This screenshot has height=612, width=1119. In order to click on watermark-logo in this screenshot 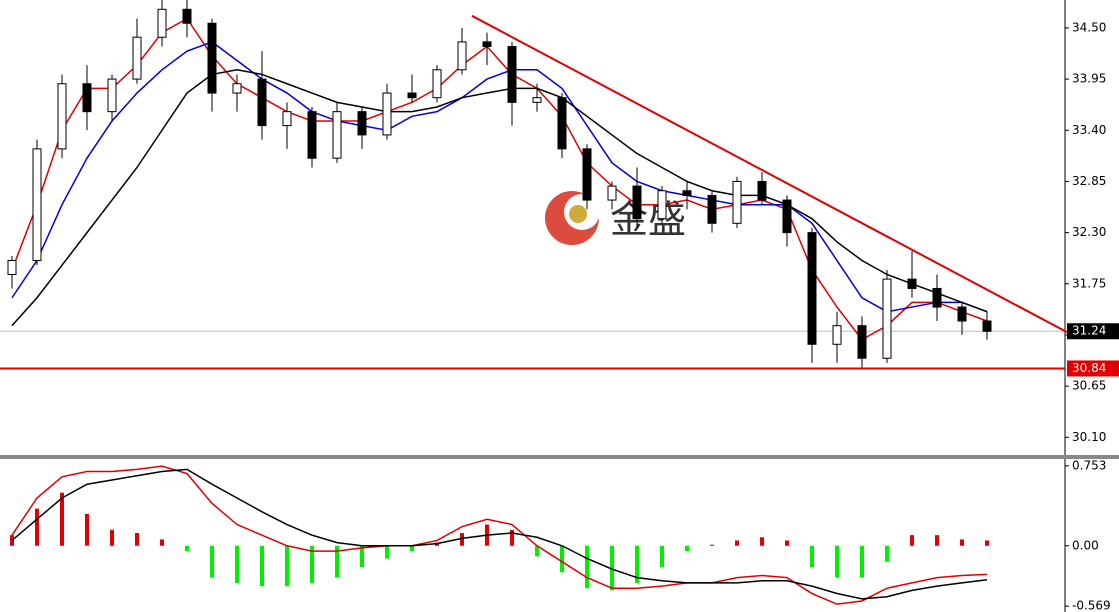, I will do `click(572, 218)`.